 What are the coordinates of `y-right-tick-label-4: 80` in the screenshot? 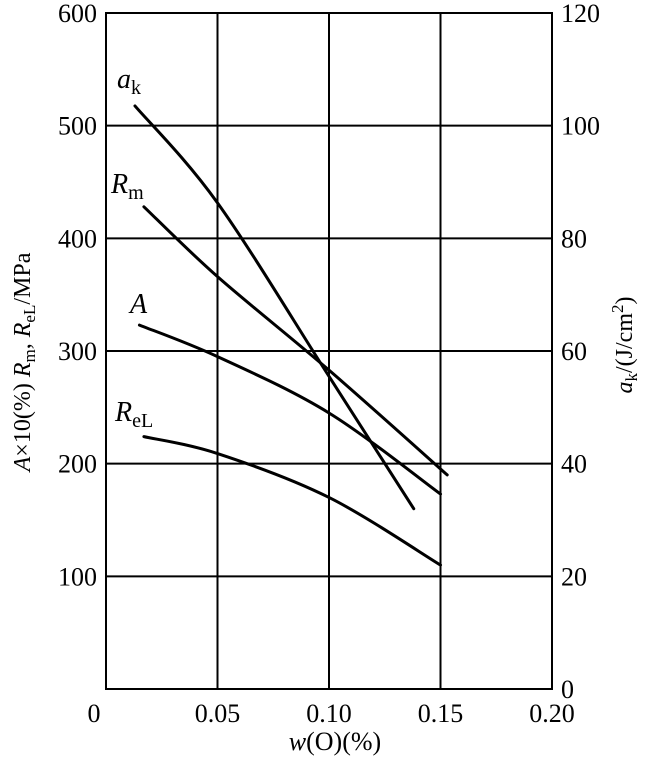 It's located at (574, 238).